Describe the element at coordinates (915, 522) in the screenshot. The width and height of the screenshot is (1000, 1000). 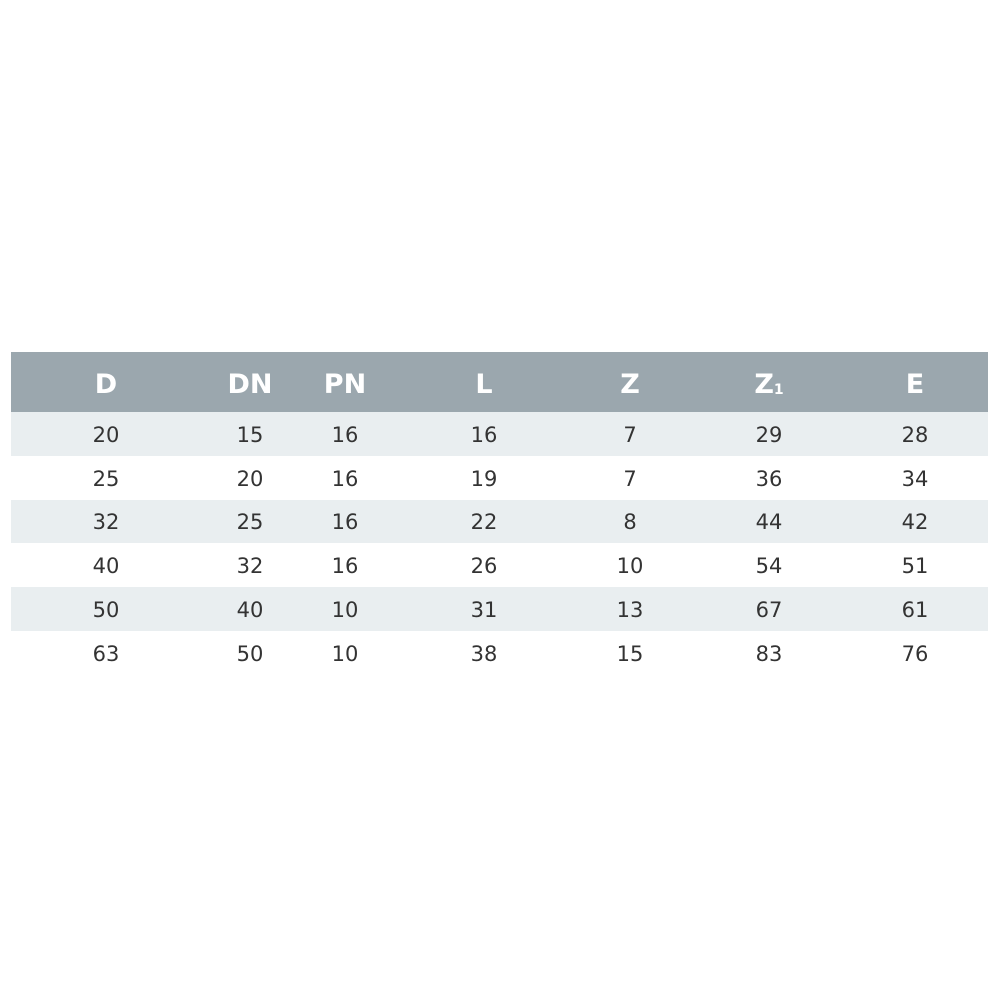
I see `table-cell: 42` at that location.